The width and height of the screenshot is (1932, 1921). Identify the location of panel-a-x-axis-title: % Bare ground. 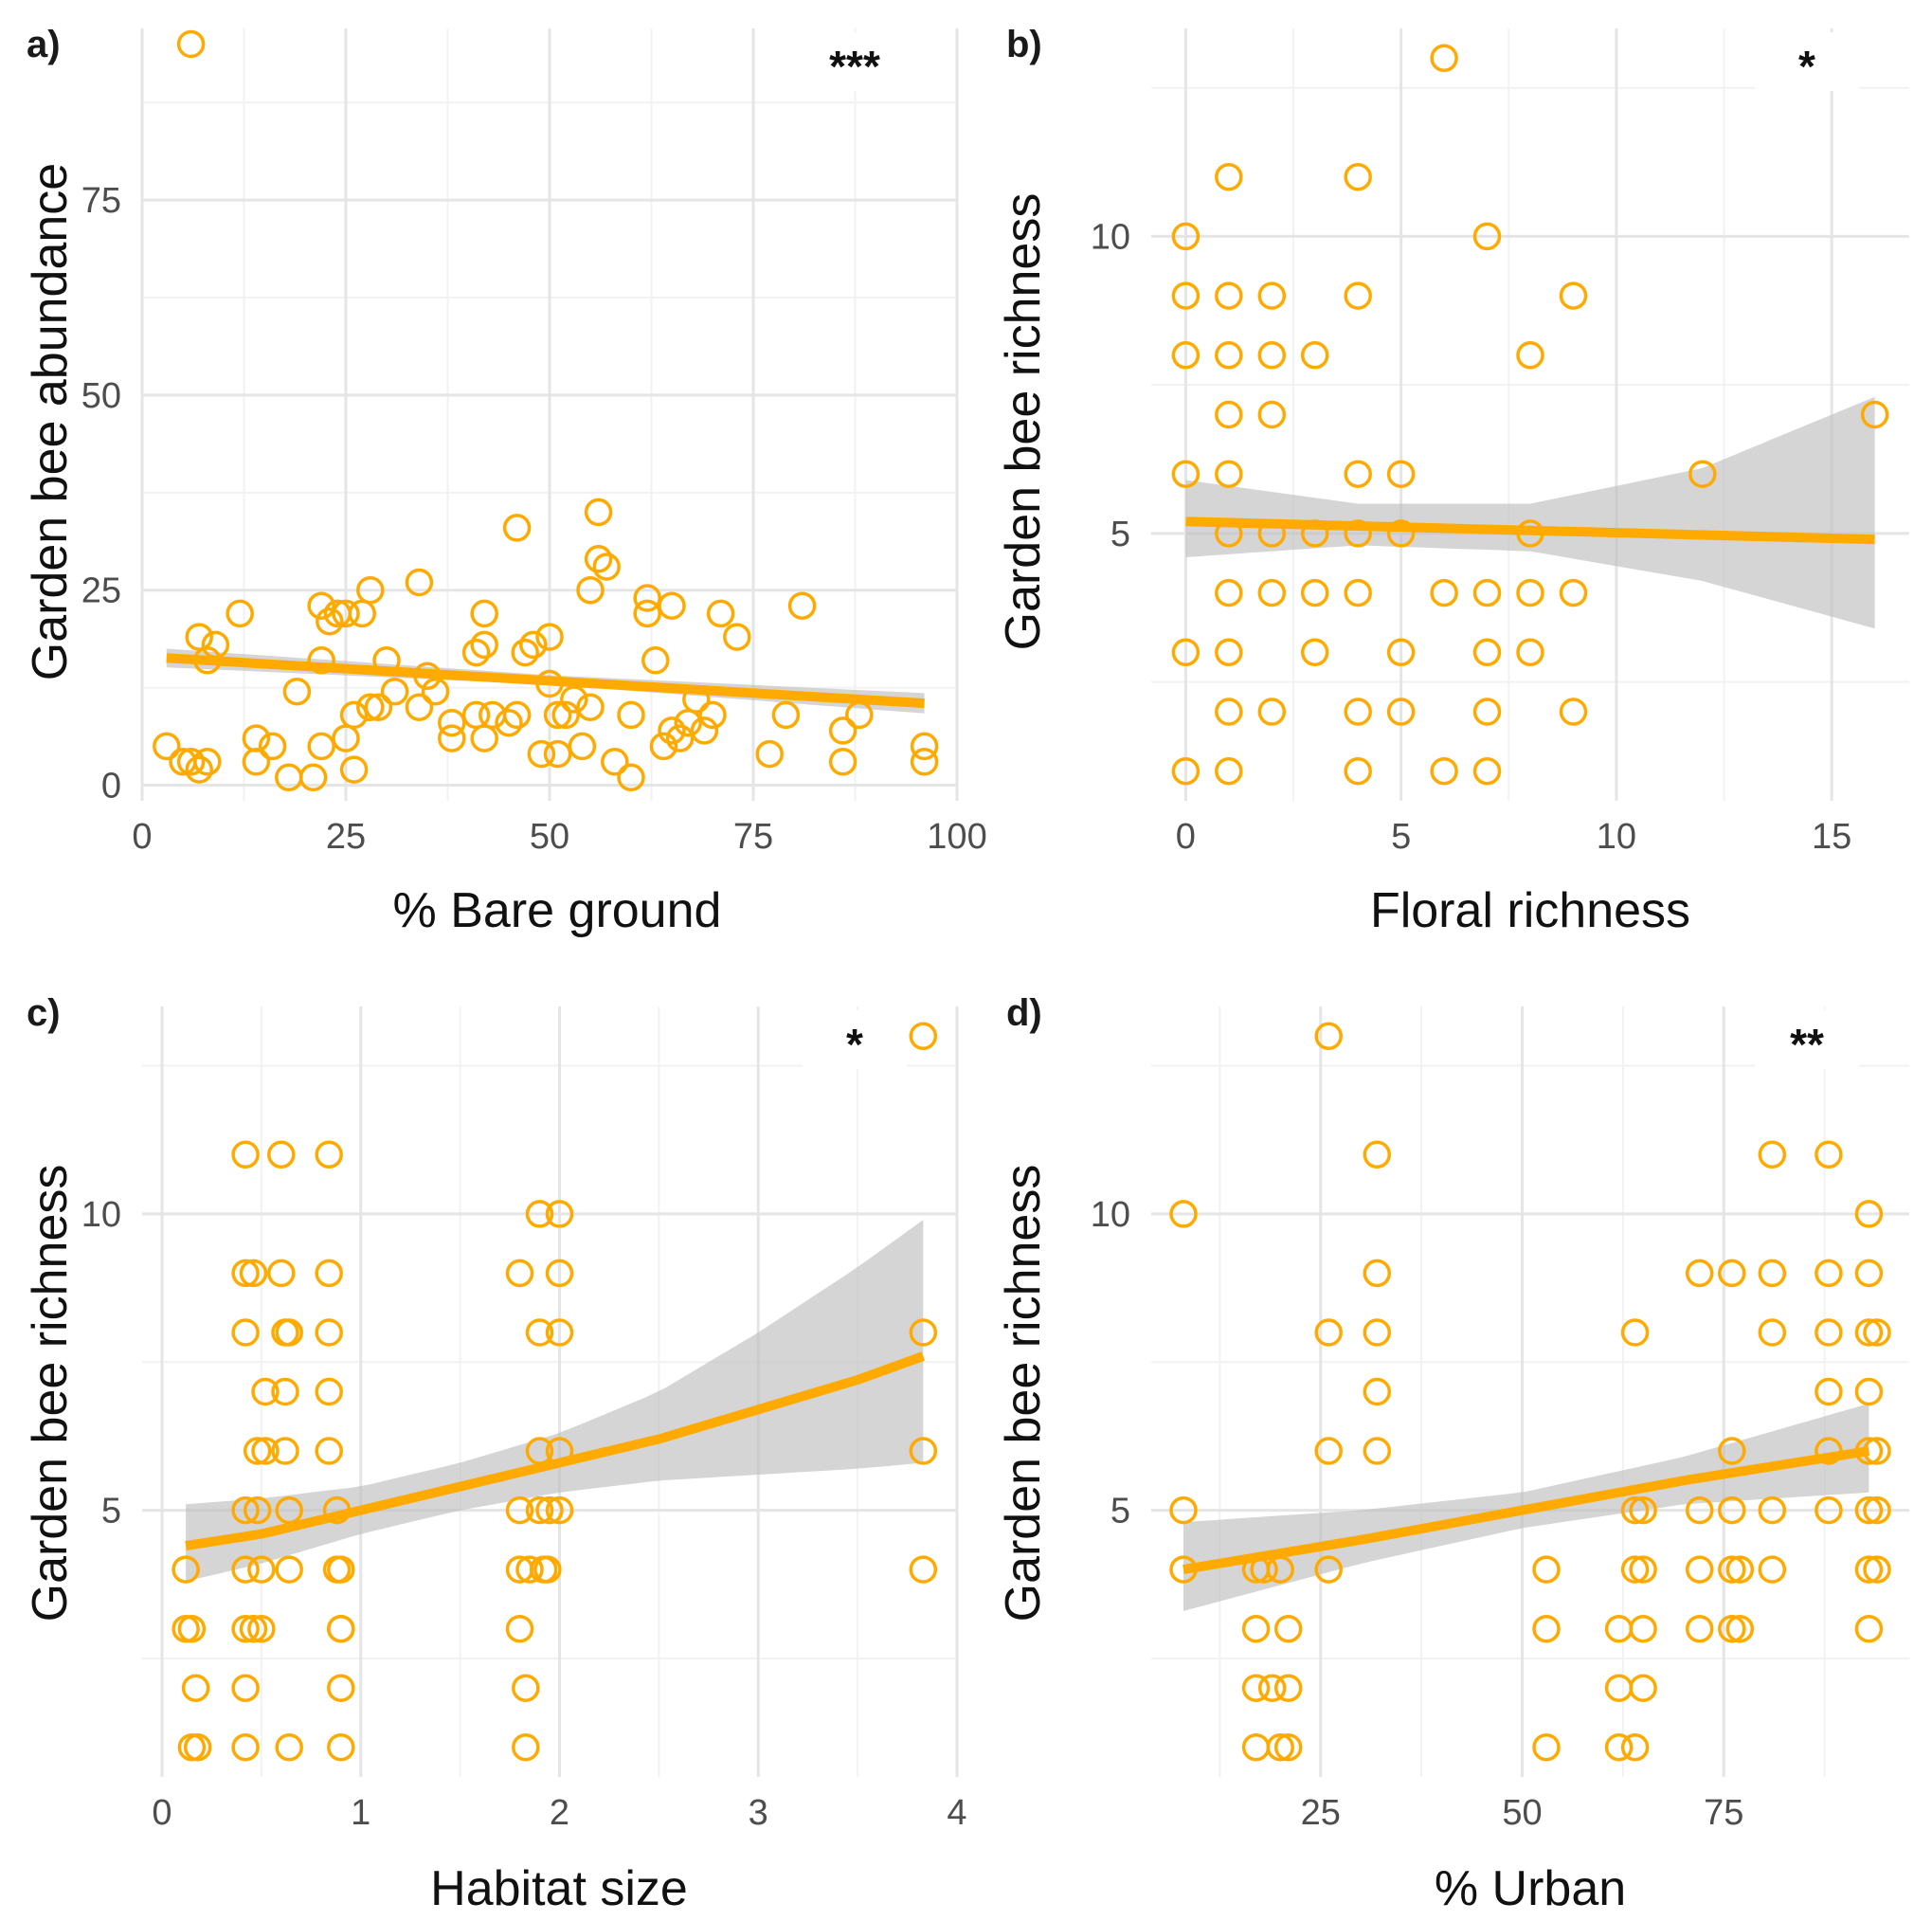
(557, 910).